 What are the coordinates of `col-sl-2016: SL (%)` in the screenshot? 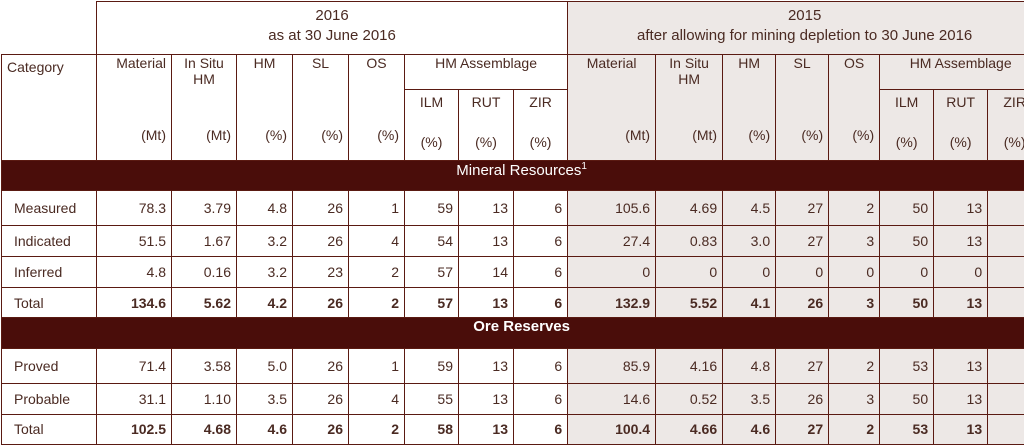 It's located at (320, 107).